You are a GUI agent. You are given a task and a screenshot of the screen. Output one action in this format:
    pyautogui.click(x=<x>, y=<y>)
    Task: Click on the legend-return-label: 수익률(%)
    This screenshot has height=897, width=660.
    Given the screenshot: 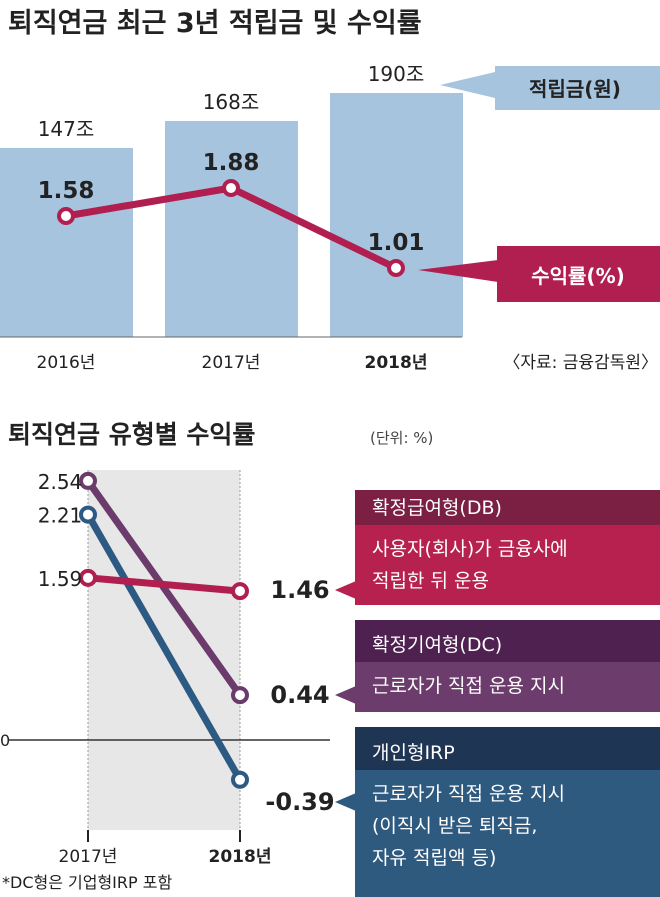 What is the action you would take?
    pyautogui.click(x=578, y=276)
    